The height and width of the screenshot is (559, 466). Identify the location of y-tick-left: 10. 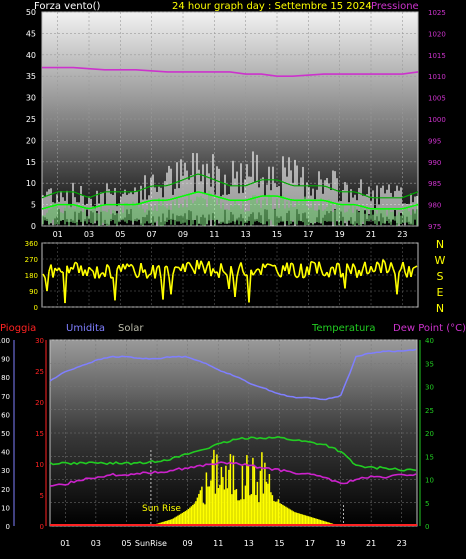
(31, 183).